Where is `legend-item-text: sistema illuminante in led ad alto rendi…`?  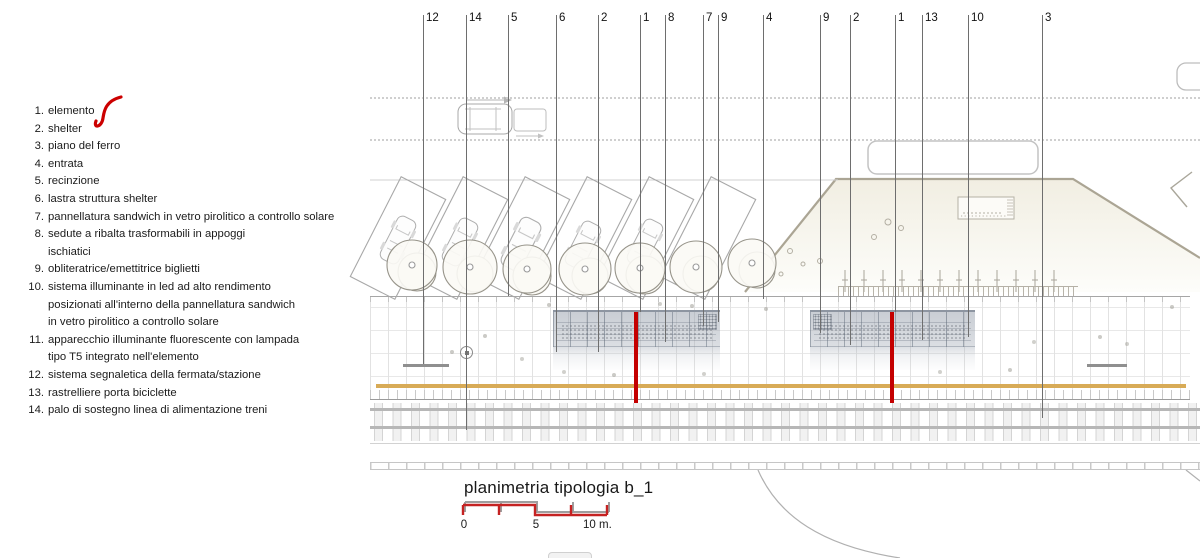 legend-item-text: sistema illuminante in led ad alto rendi… is located at coordinates (172, 304).